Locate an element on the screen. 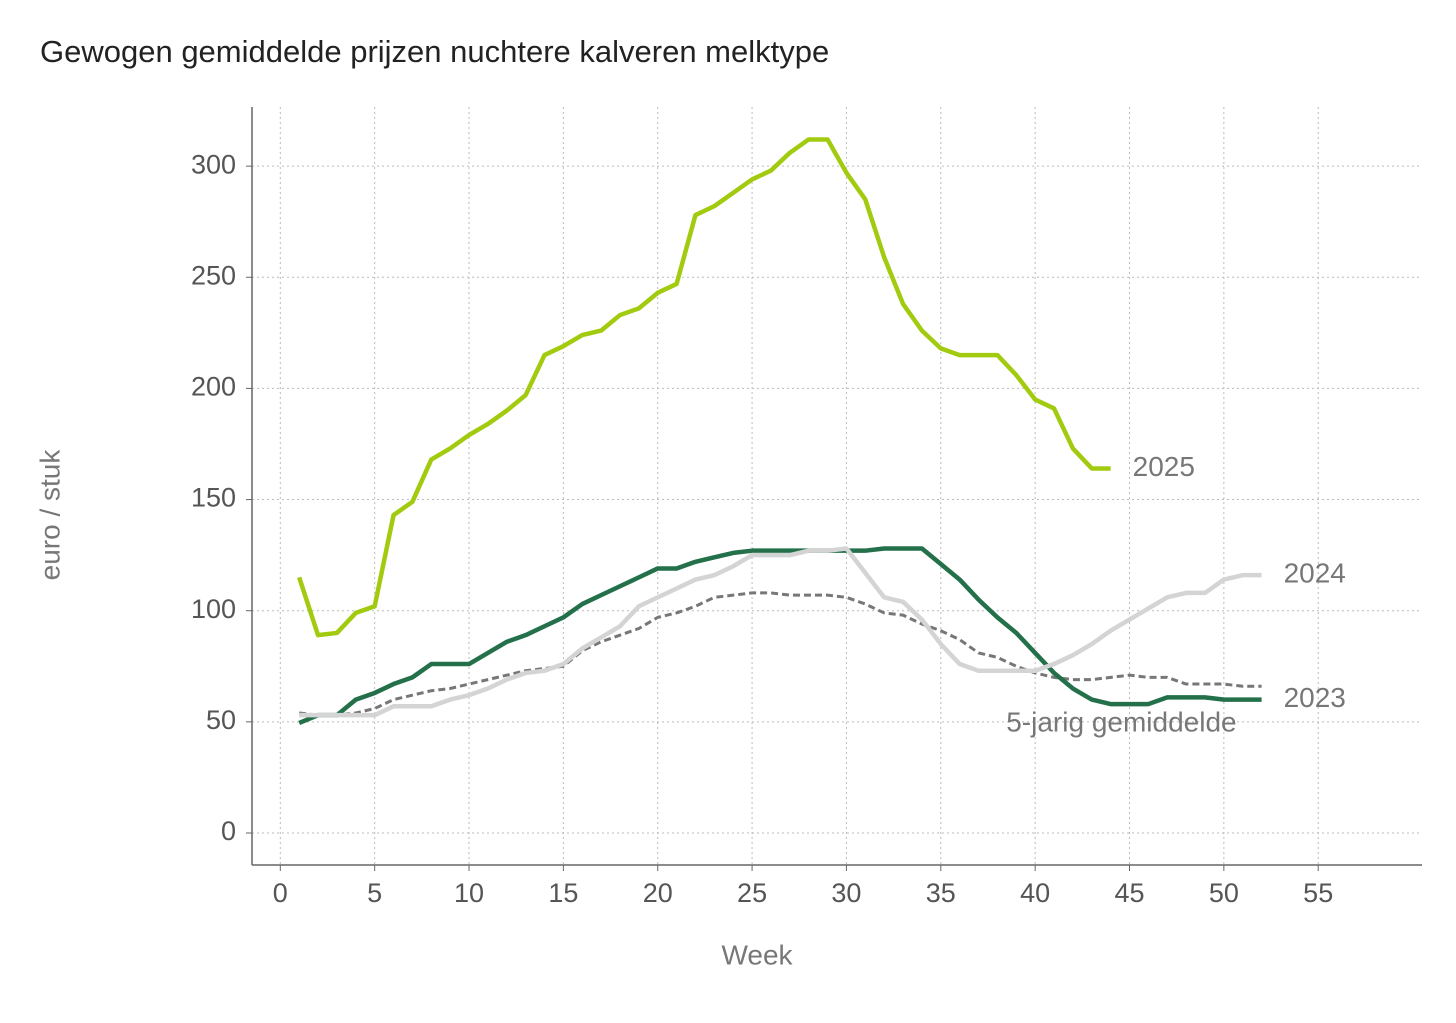  y-tick-label: 50 is located at coordinates (221, 720).